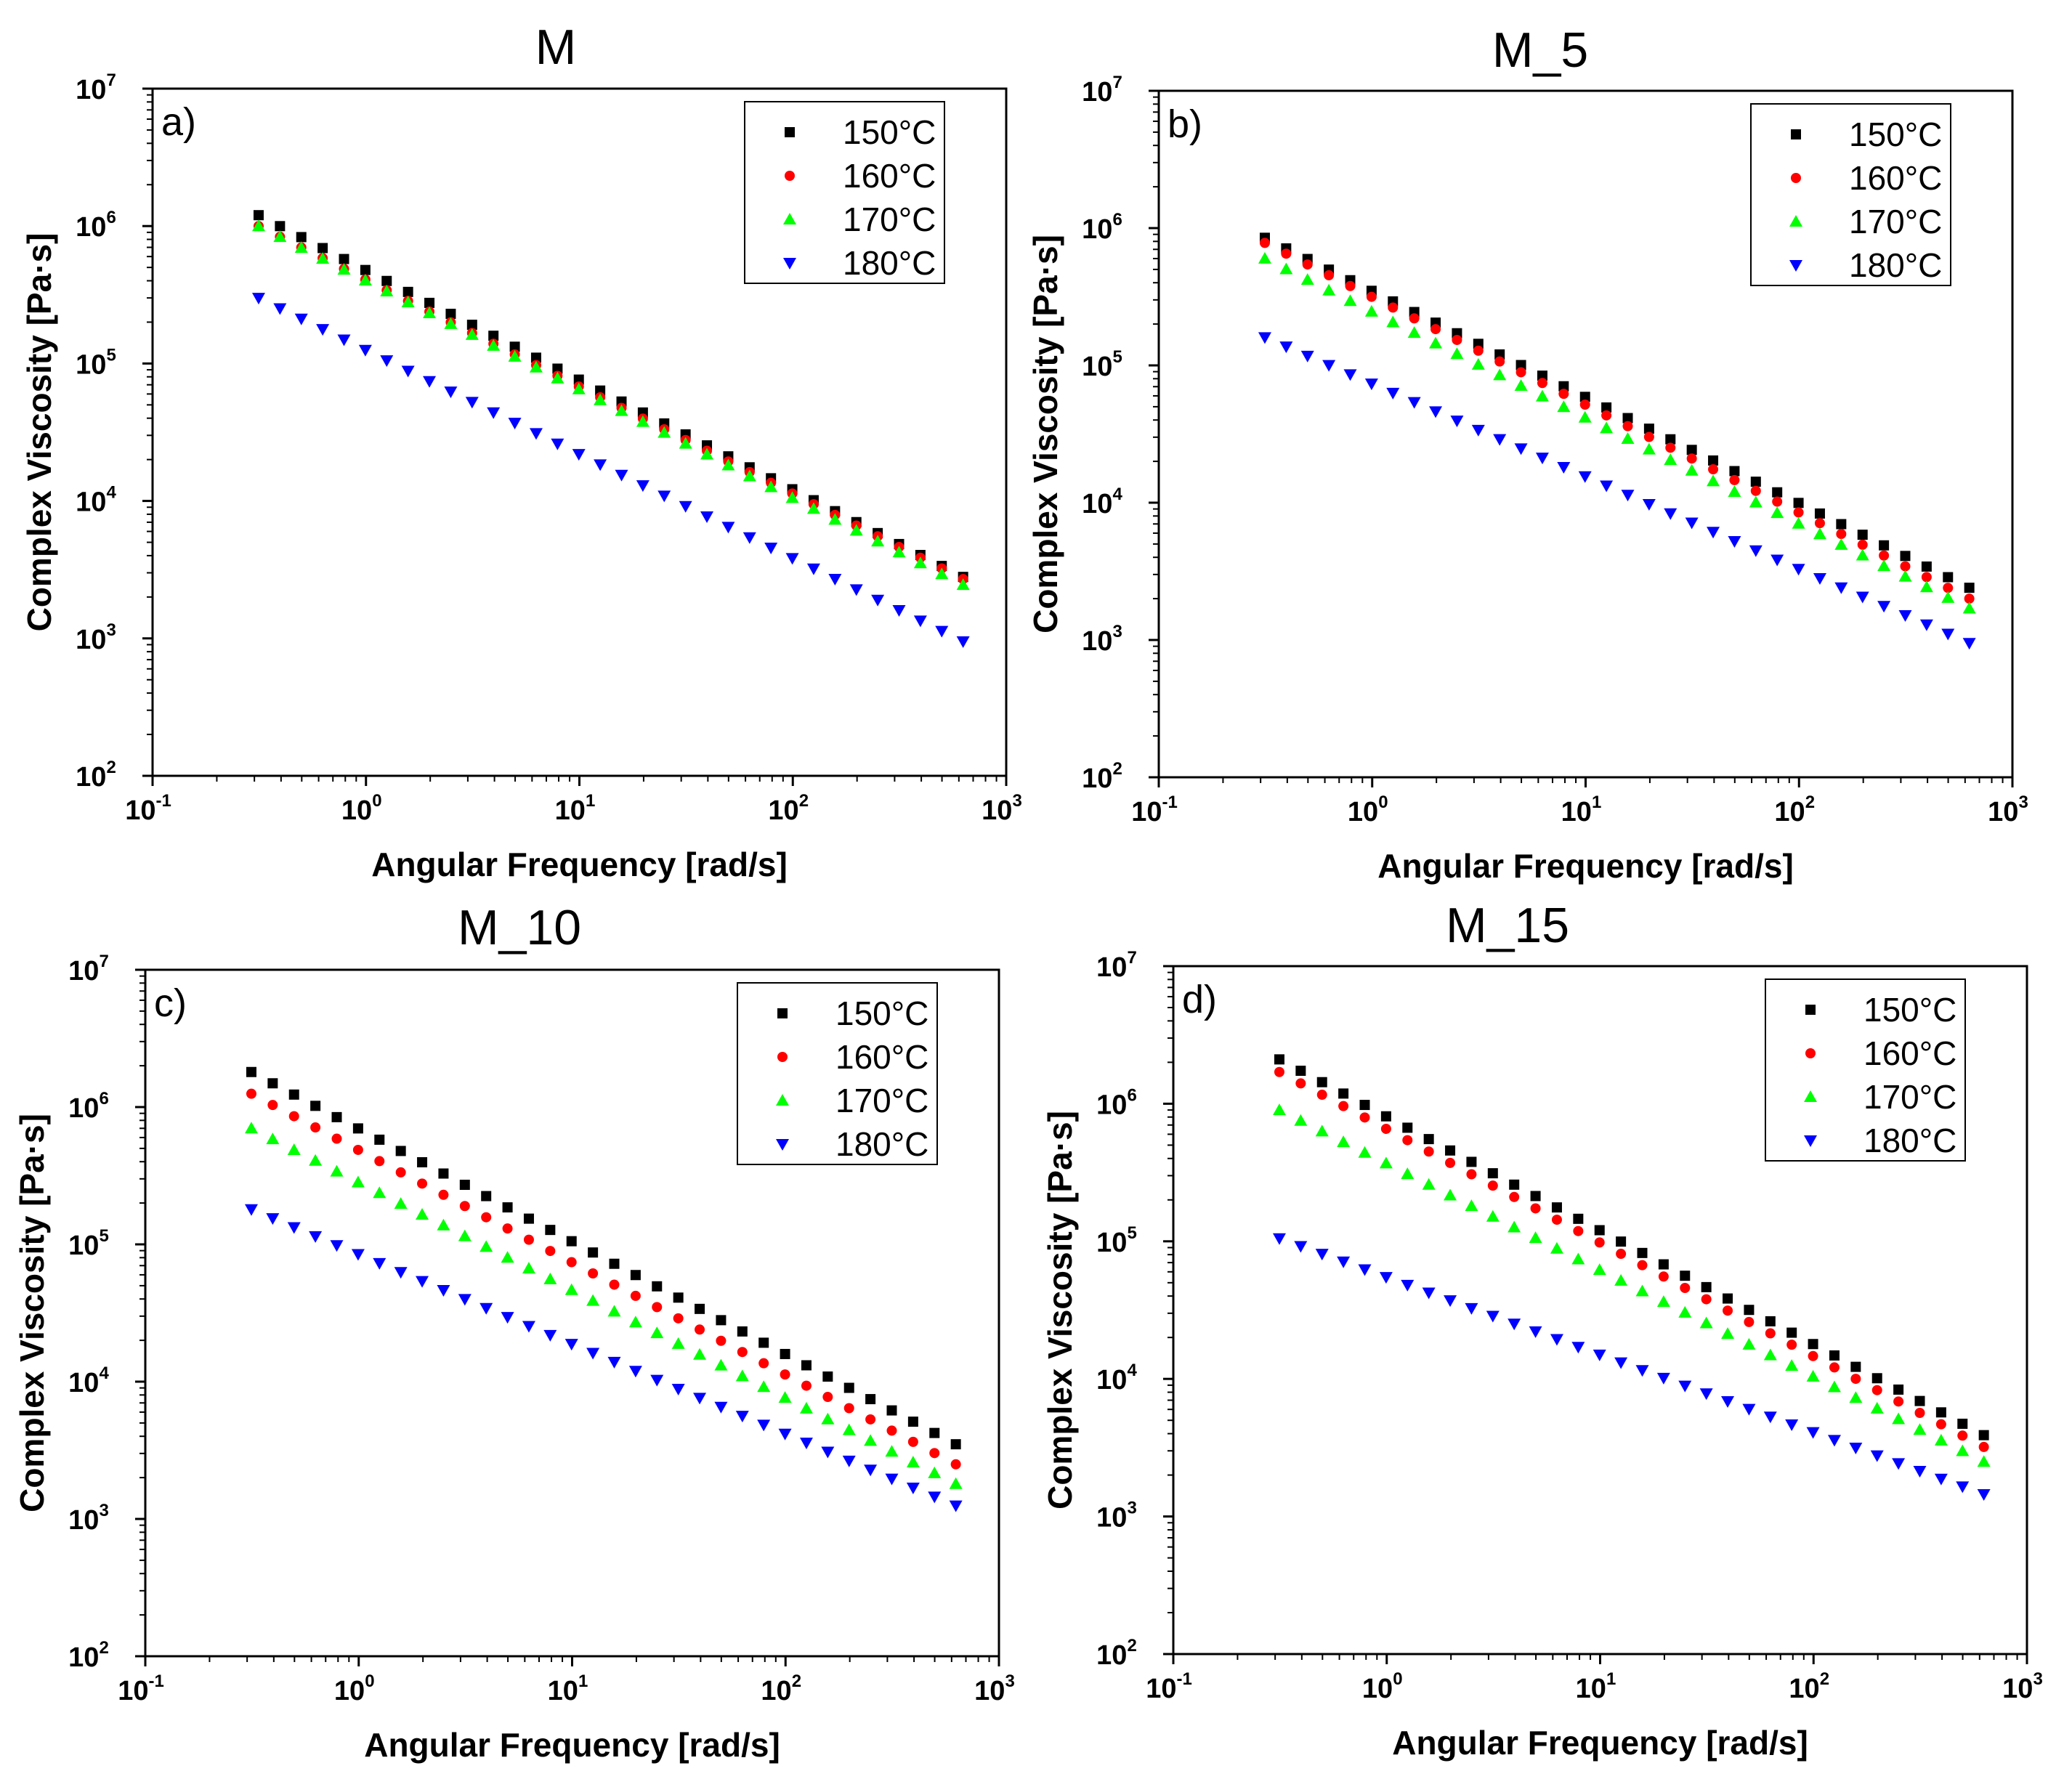 The width and height of the screenshot is (2072, 1779). Describe the element at coordinates (32, 1313) in the screenshot. I see `y-axis-label: Complex Viscosity [Pa·s]` at that location.